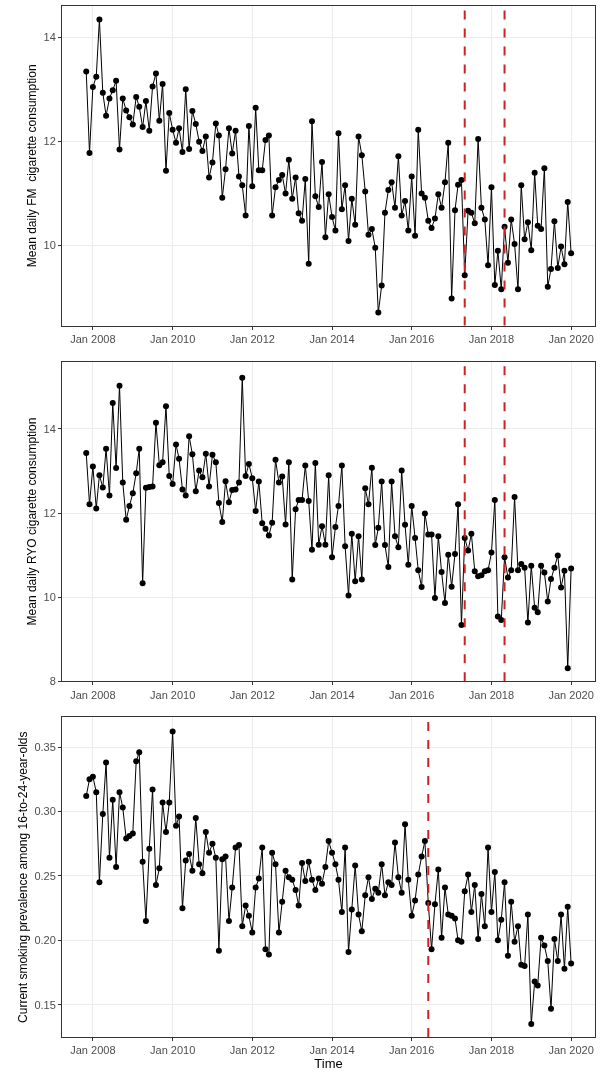  What do you see at coordinates (45, 875) in the screenshot?
I see `y-tick-label: 0.25` at bounding box center [45, 875].